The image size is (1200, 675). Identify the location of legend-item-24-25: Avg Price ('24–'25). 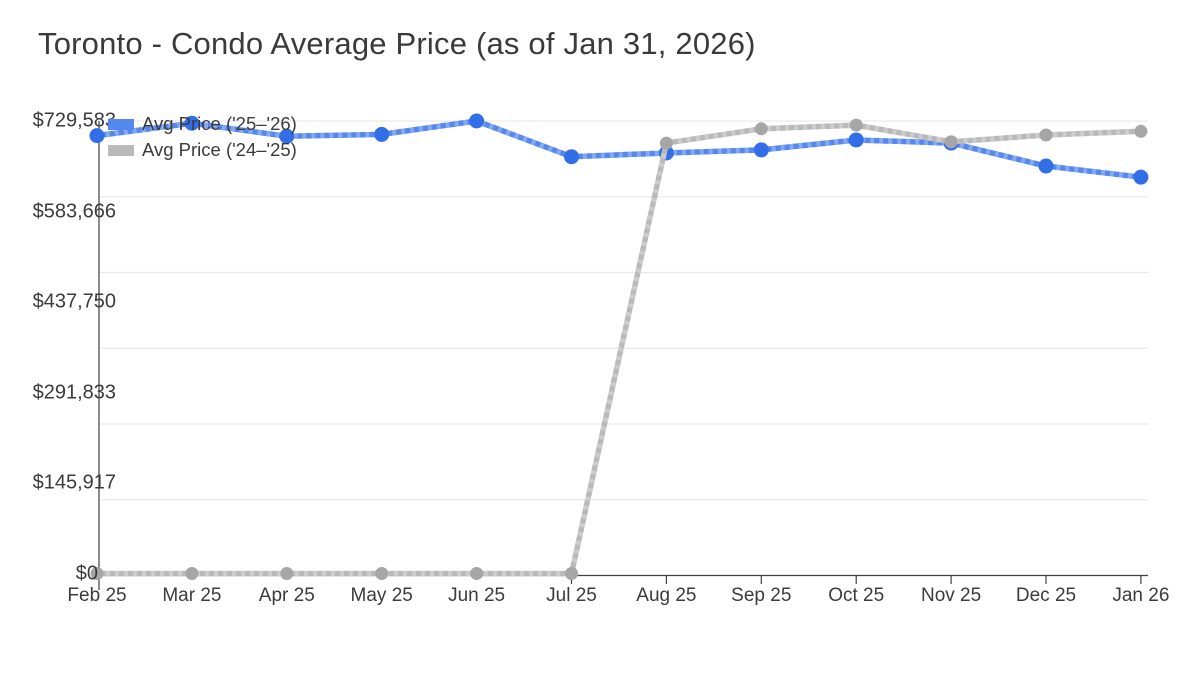
(202, 150).